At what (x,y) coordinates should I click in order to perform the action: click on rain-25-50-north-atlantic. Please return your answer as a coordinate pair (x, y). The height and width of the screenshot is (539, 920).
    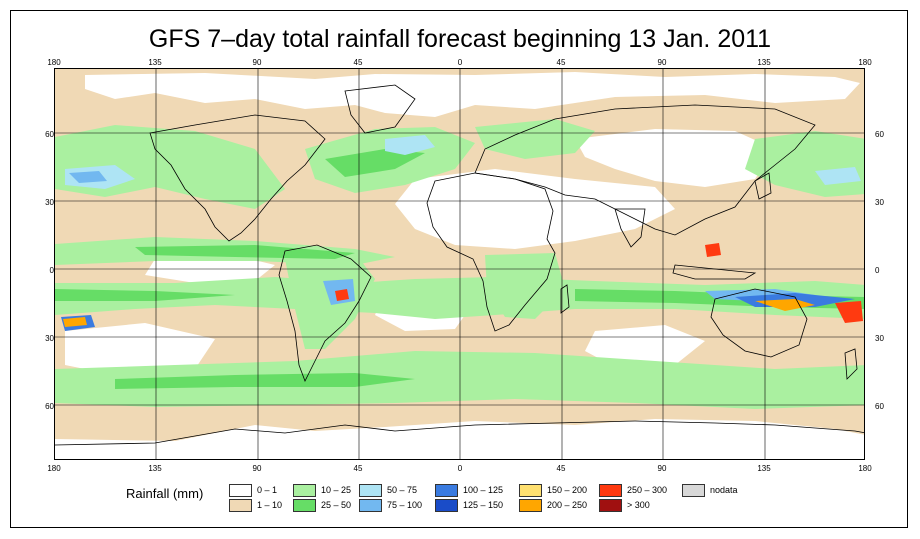
    Looking at the image, I should click on (375, 163).